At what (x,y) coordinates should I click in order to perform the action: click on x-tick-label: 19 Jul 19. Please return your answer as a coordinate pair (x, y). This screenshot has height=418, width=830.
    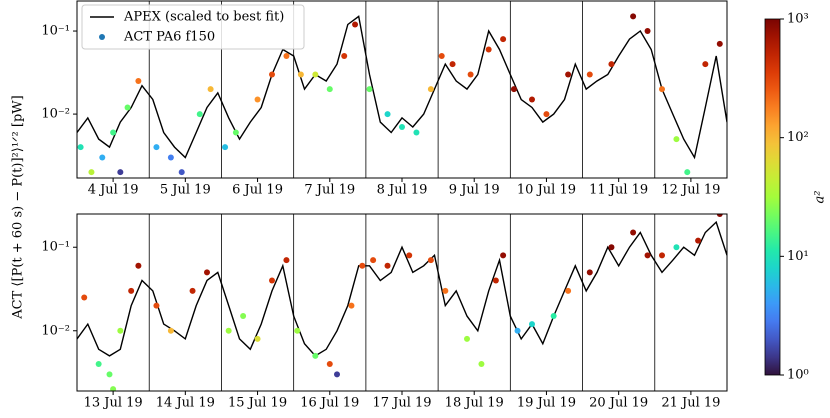
    Looking at the image, I should click on (546, 403).